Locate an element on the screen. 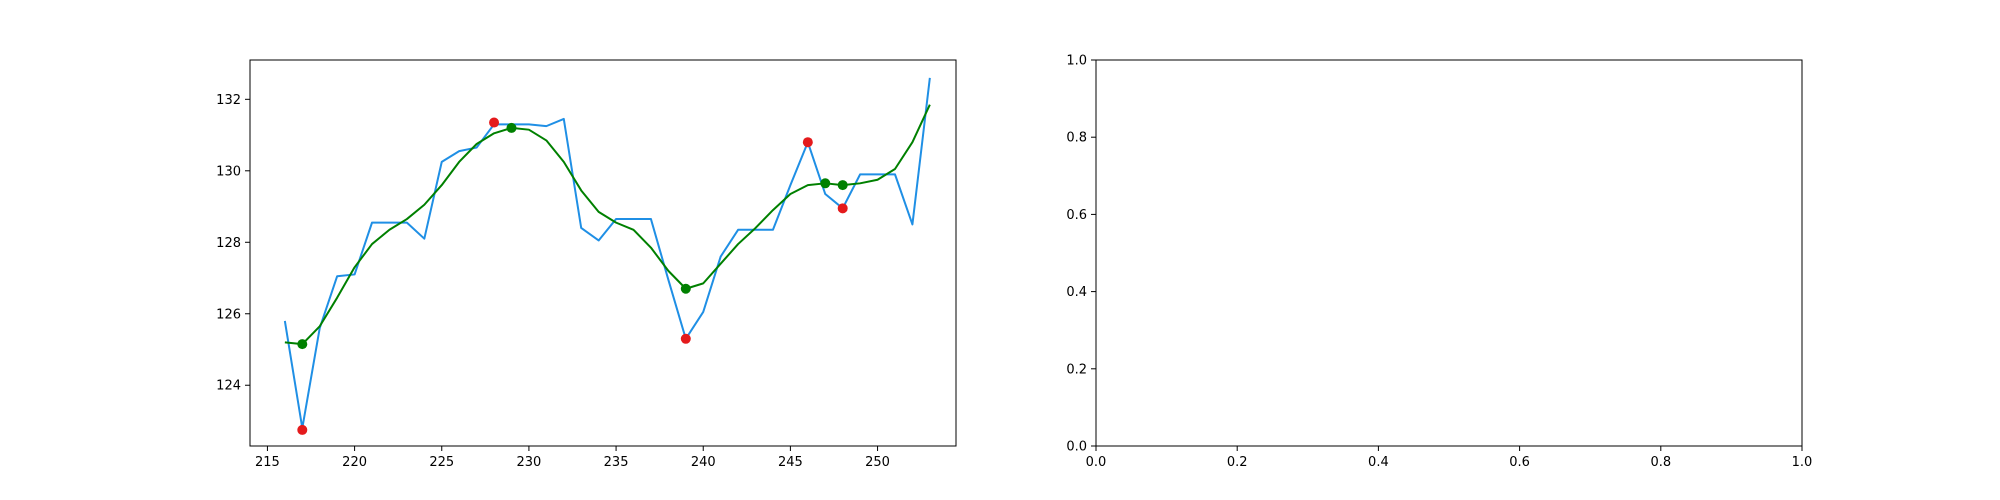 This screenshot has width=2000, height=500. left-y-tick-label: 126 is located at coordinates (228, 314).